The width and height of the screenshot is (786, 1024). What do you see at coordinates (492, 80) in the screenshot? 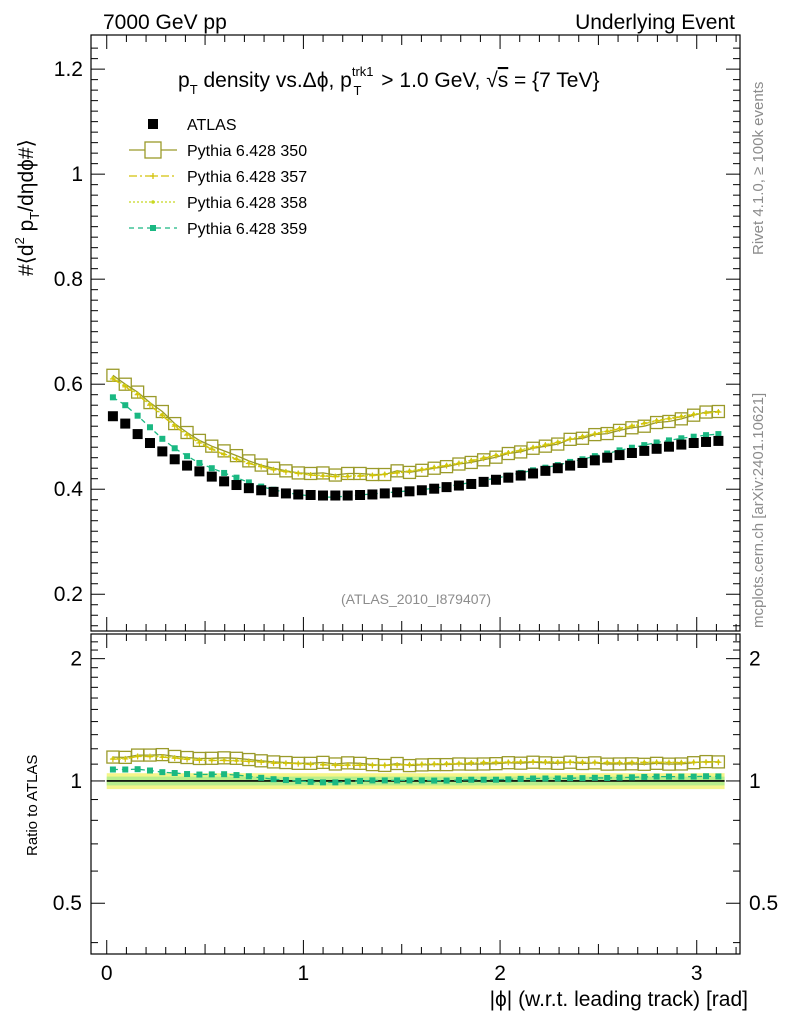
I see `sqrt-sign: √` at bounding box center [492, 80].